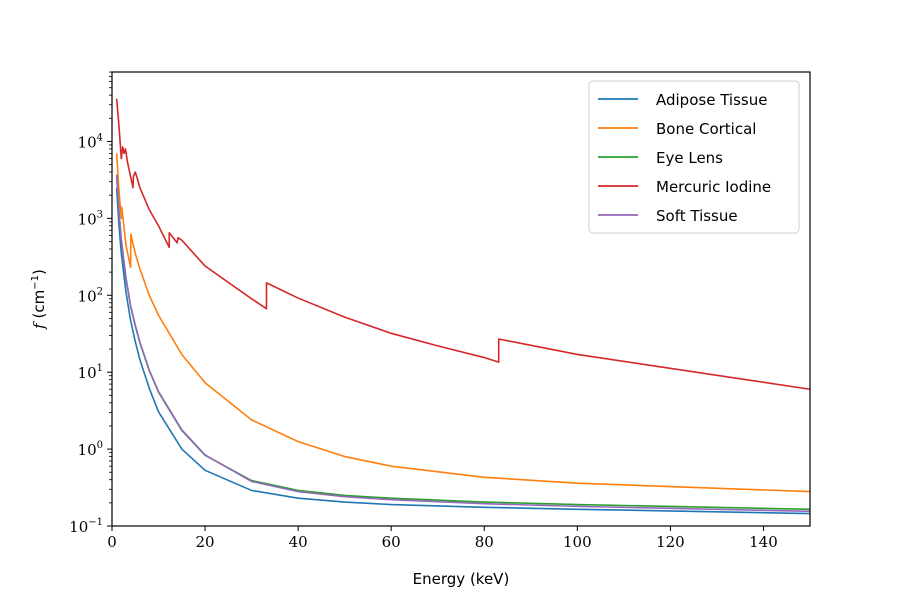 The width and height of the screenshot is (900, 600). Describe the element at coordinates (90, 141) in the screenshot. I see `y-tick-label: 10⁴` at that location.